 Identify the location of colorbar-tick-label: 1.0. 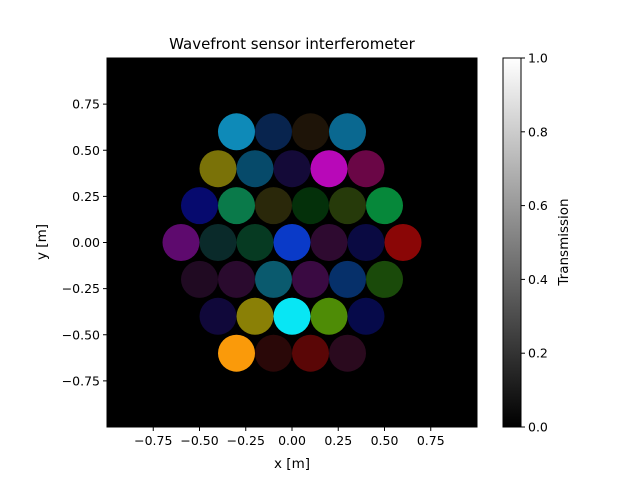
(538, 58).